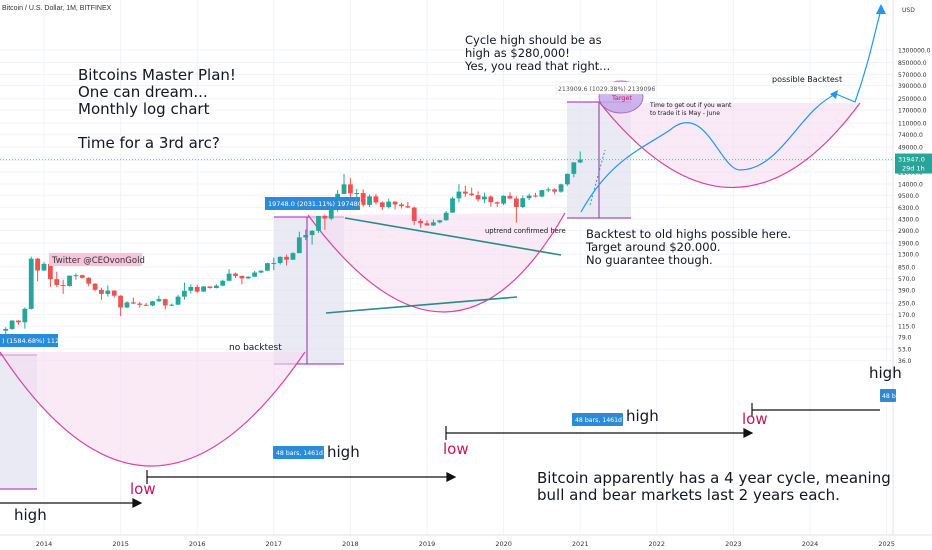 This screenshot has height=550, width=932. I want to click on svg-text: 48 ba, so click(891, 396).